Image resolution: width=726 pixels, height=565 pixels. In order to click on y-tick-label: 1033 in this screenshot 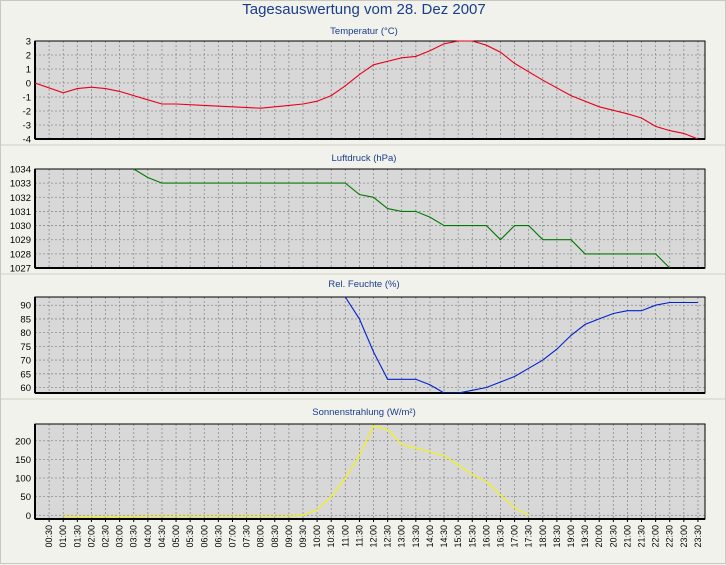, I will do `click(20, 184)`.